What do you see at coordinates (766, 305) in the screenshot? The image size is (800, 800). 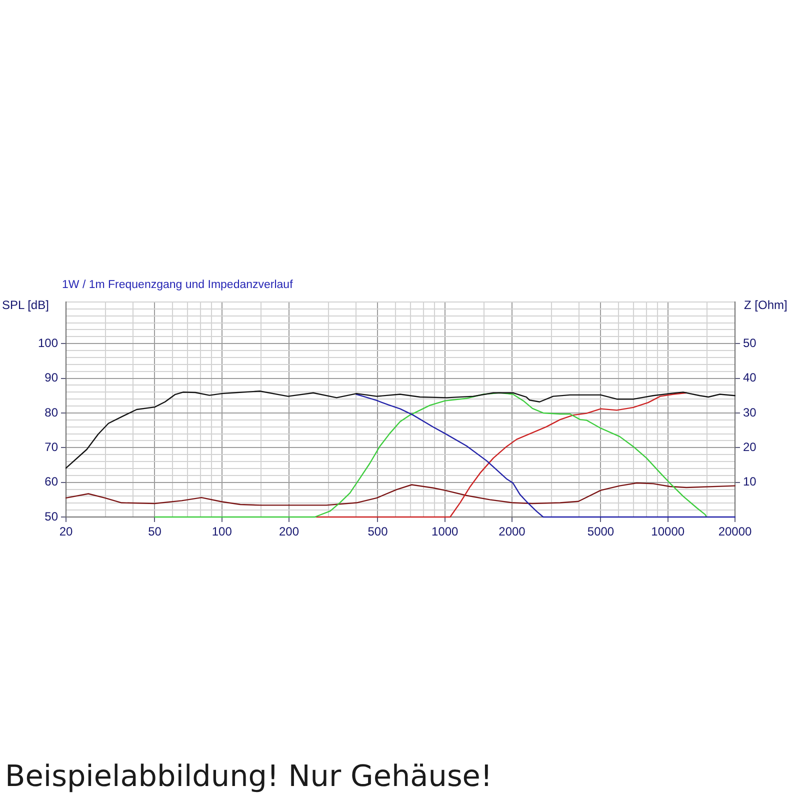 I see `y2-axis-title: Z [Ohm]` at bounding box center [766, 305].